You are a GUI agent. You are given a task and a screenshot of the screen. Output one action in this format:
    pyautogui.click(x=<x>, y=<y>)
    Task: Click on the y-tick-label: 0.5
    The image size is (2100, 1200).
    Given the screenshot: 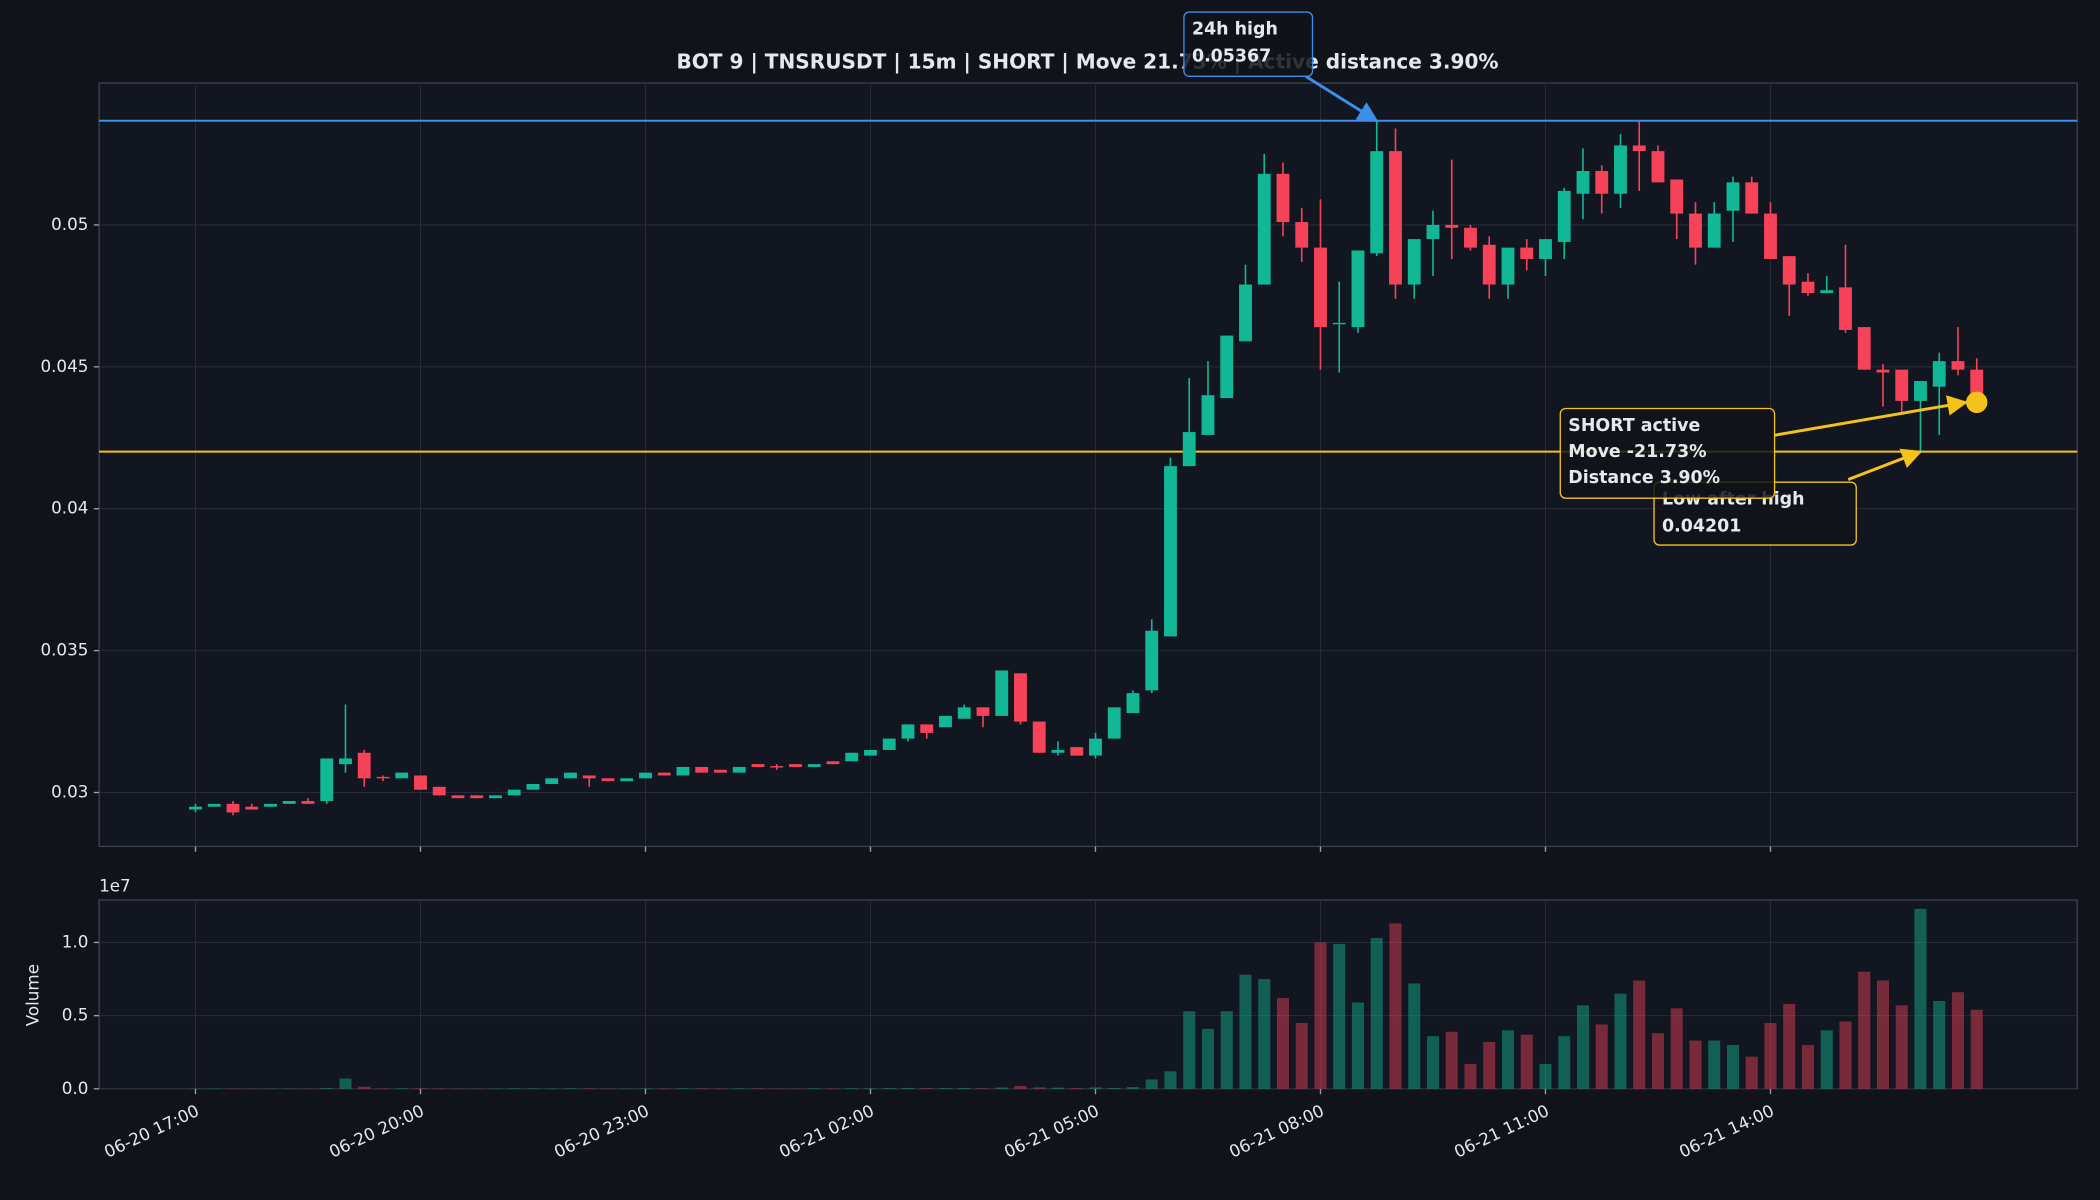 What is the action you would take?
    pyautogui.click(x=75, y=1015)
    